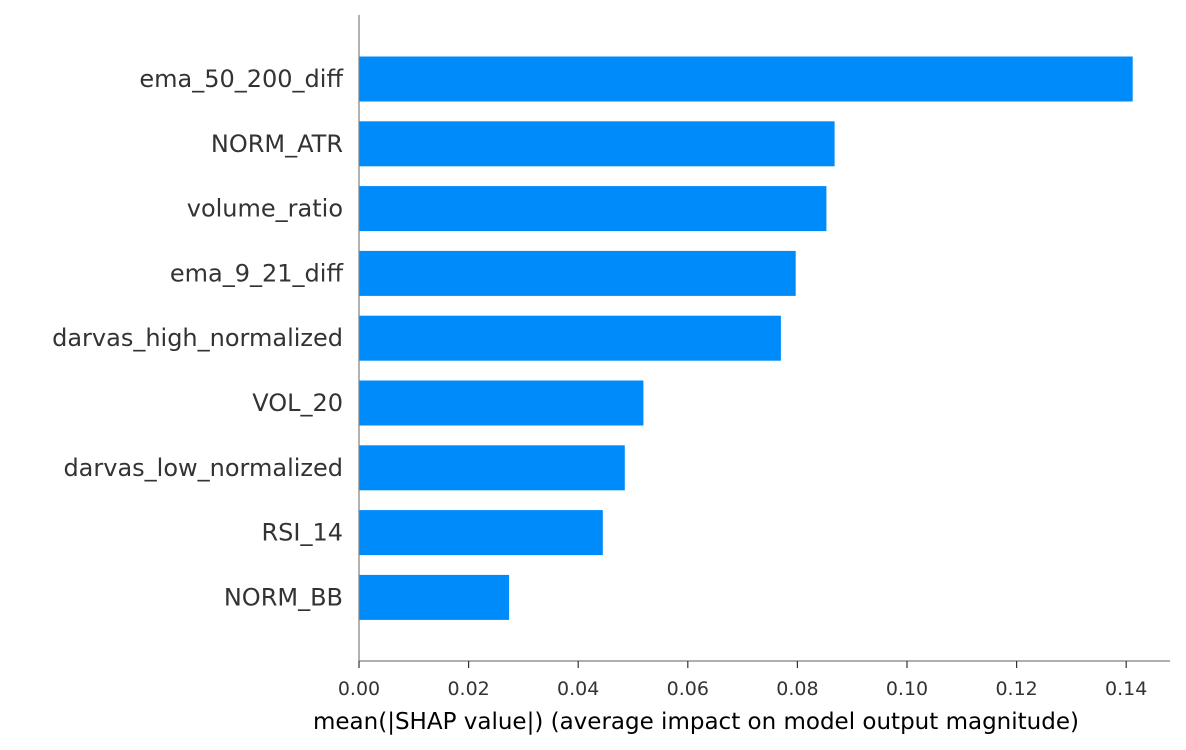 This screenshot has width=1186, height=750. I want to click on bar-volume_ratio, so click(593, 209).